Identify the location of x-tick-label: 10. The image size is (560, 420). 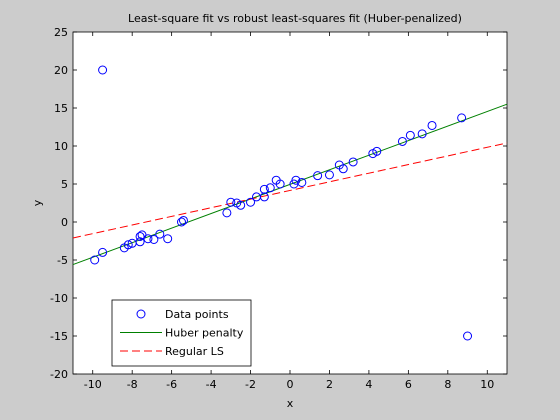
(487, 384).